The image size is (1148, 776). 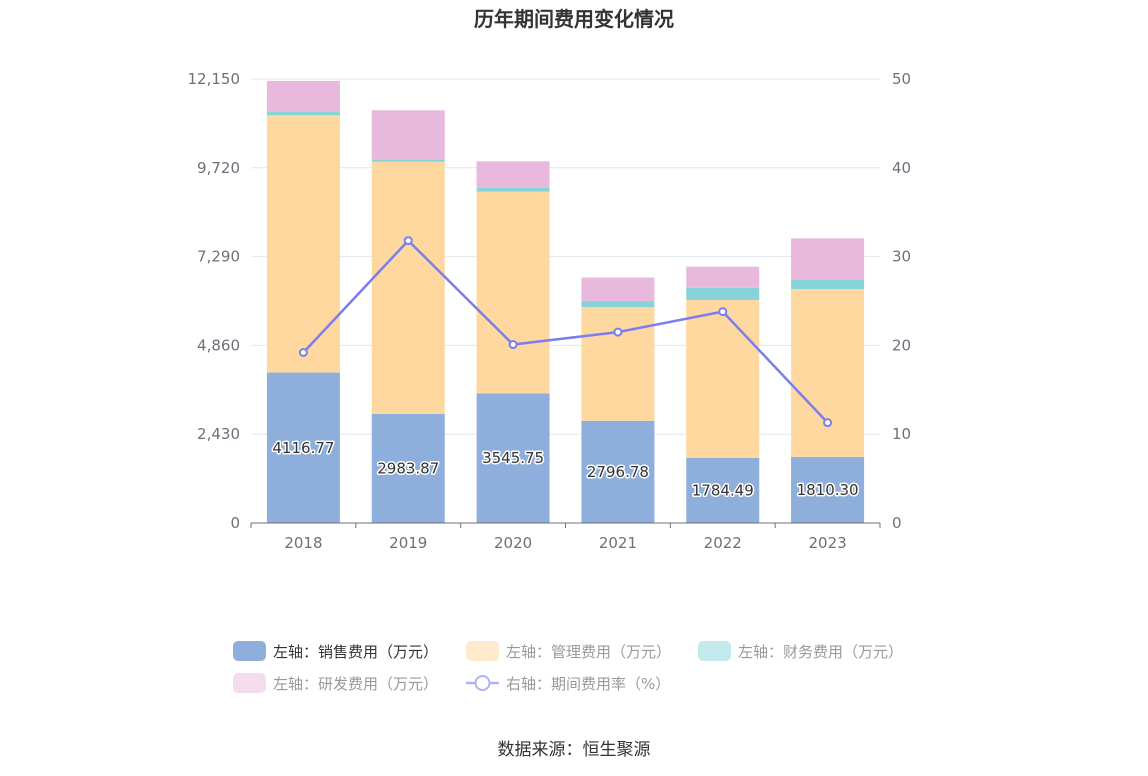 I want to click on left-tick-label: 9,720, so click(x=218, y=168).